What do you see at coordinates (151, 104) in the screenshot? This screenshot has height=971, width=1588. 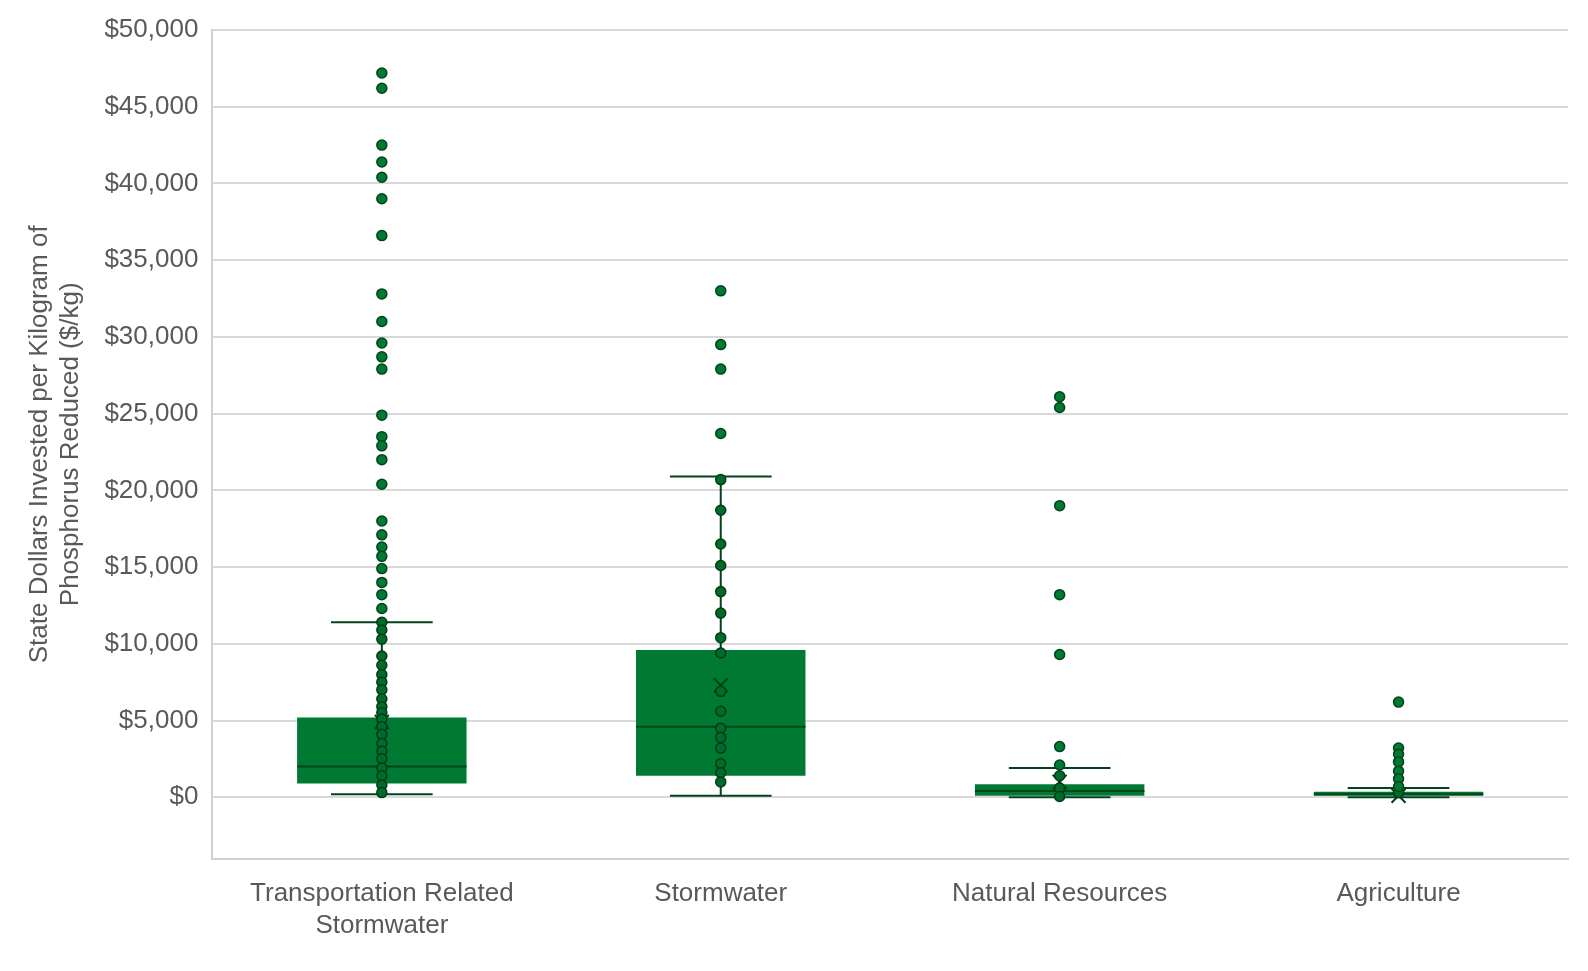 I see `y-tick-label: $45,000` at bounding box center [151, 104].